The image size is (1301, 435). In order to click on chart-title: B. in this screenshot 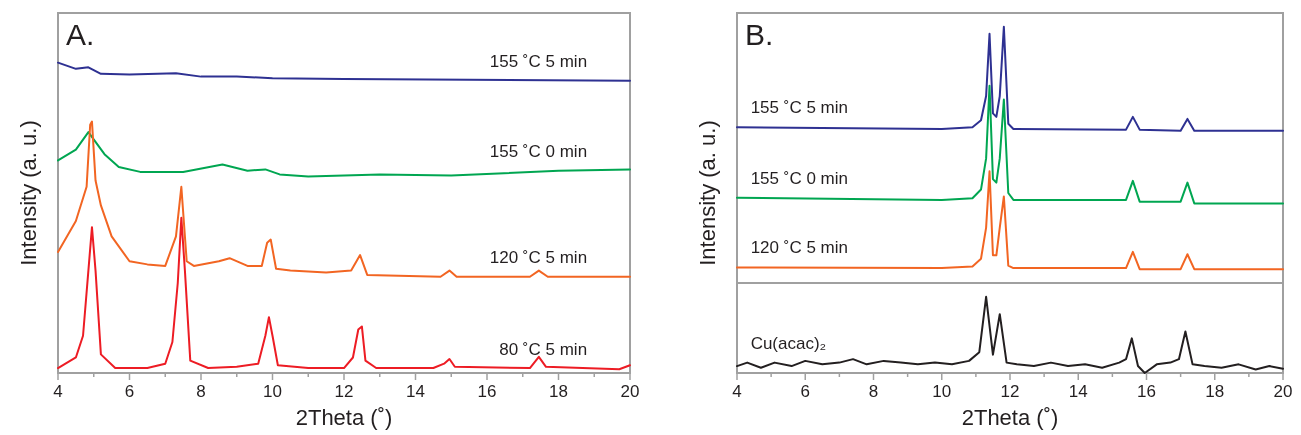, I will do `click(759, 34)`.